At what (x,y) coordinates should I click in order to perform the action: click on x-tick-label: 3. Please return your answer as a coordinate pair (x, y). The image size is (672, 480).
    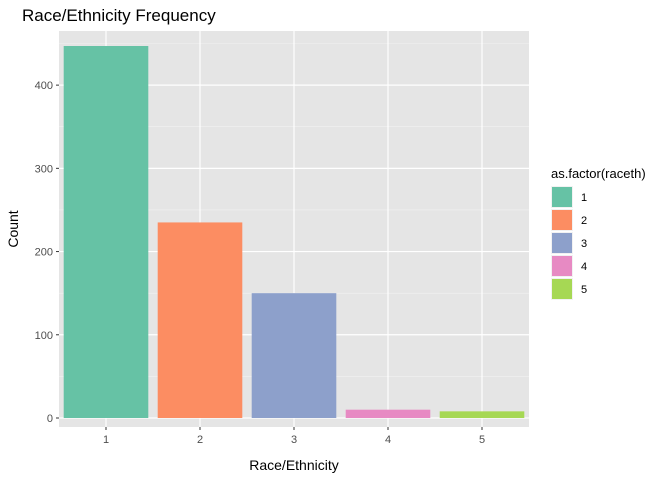
    Looking at the image, I should click on (294, 440).